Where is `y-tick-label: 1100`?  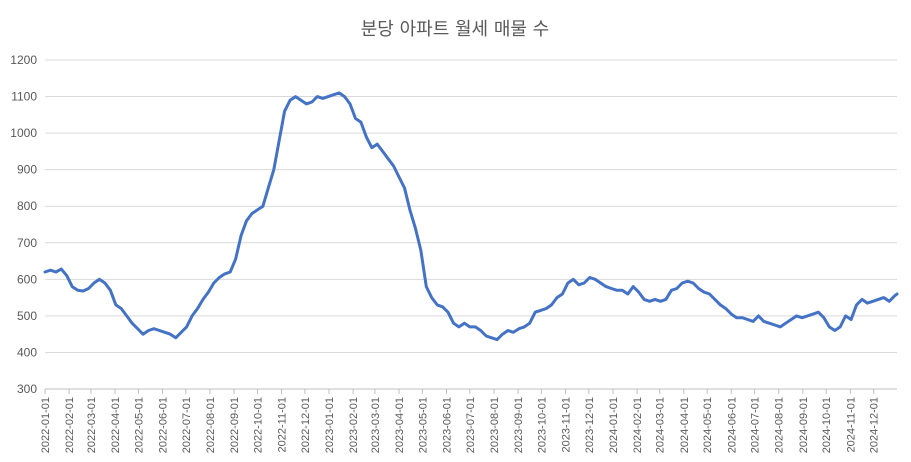
y-tick-label: 1100 is located at coordinates (24, 97).